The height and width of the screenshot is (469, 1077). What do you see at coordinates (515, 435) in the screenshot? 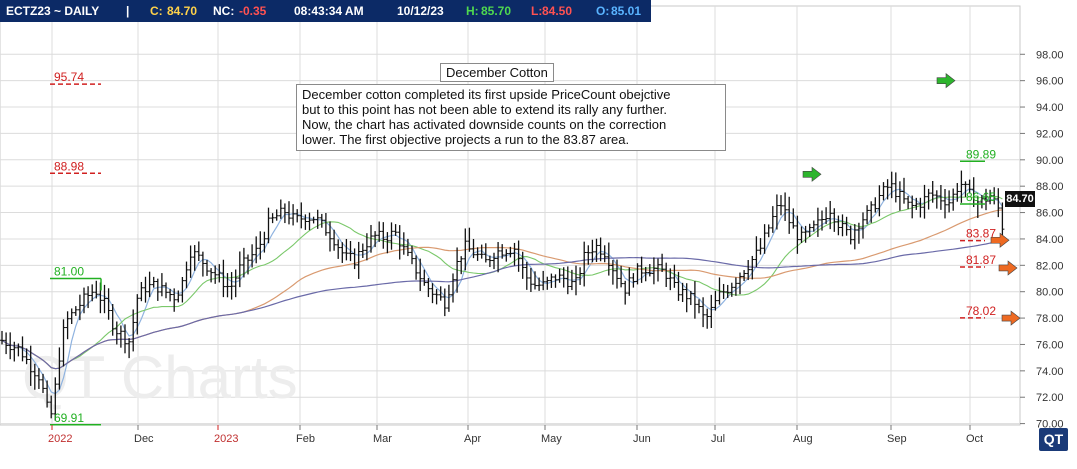
I see `x-axis: 2022 Dec 2023 Feb Mar Apr May Jun Jul Aug Sep Oct` at bounding box center [515, 435].